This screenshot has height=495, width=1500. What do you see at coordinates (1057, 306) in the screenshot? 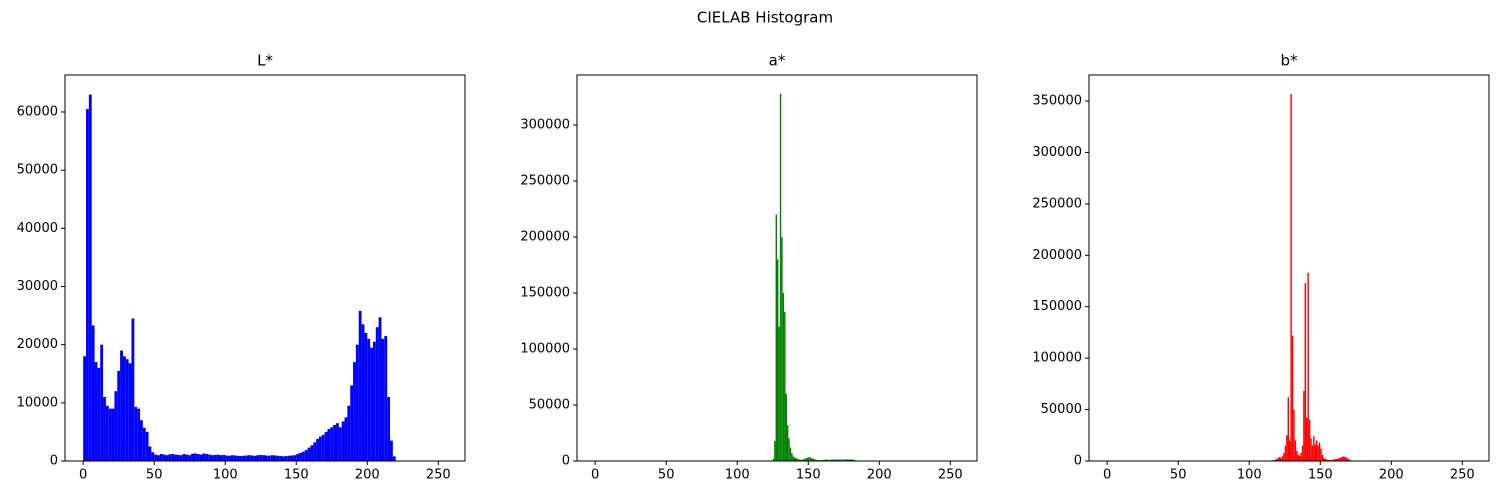
I see `y-tick-label: 150000` at bounding box center [1057, 306].